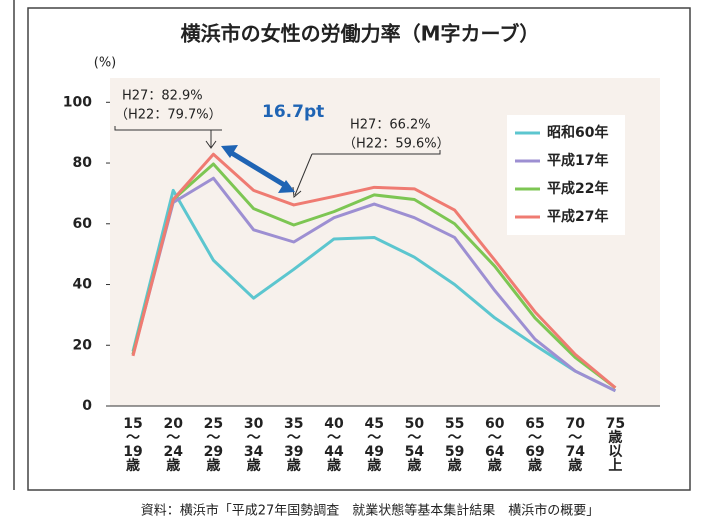 This screenshot has height=529, width=713. I want to click on x-tick-label: 20 〜 24 歳, so click(173, 445).